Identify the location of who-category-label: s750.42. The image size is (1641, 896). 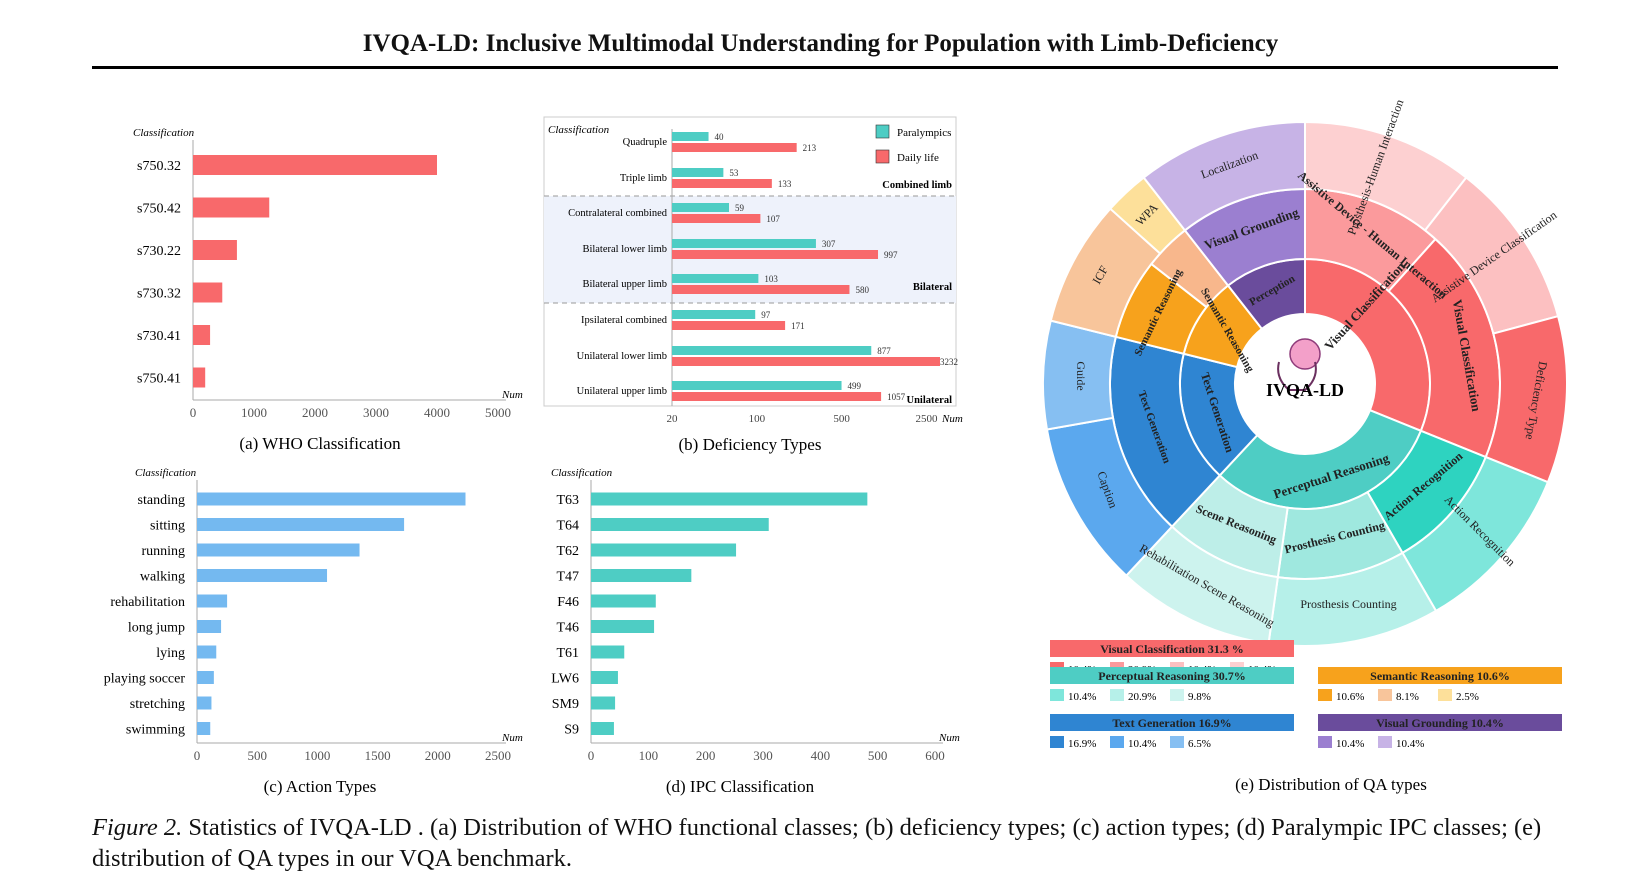
(159, 209).